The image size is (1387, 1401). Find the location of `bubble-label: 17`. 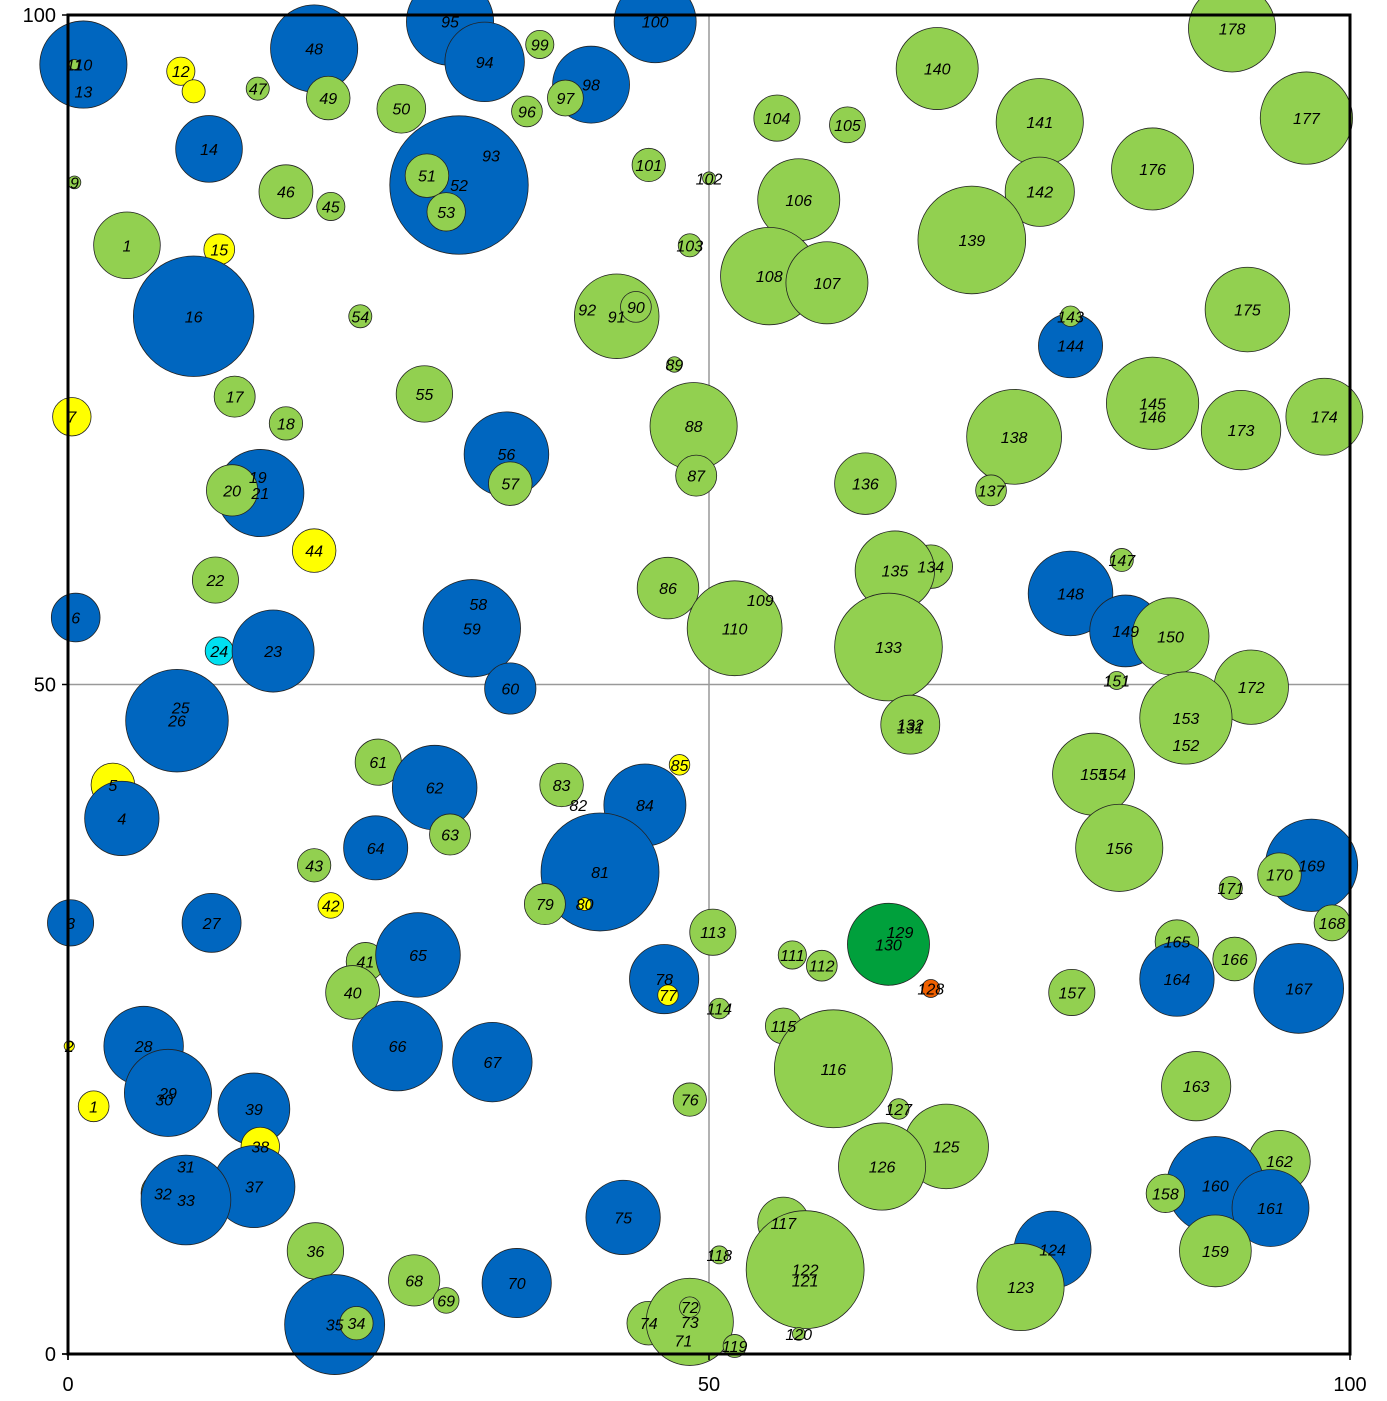

bubble-label: 17 is located at coordinates (235, 398).